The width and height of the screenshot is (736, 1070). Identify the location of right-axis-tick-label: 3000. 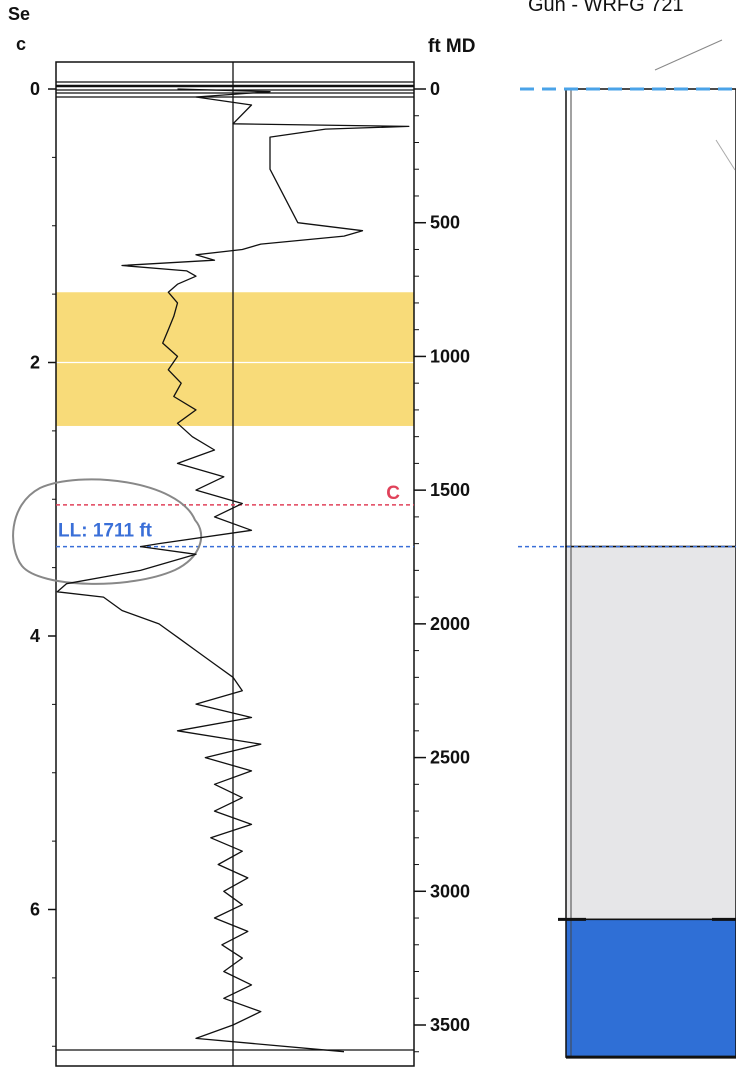
(450, 891).